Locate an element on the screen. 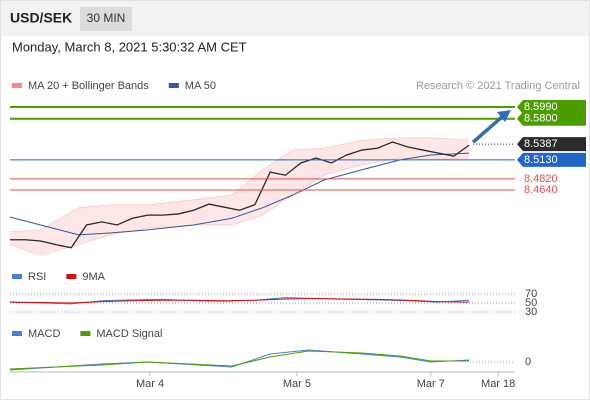 This screenshot has width=590, height=400. arrow is located at coordinates (488, 129).